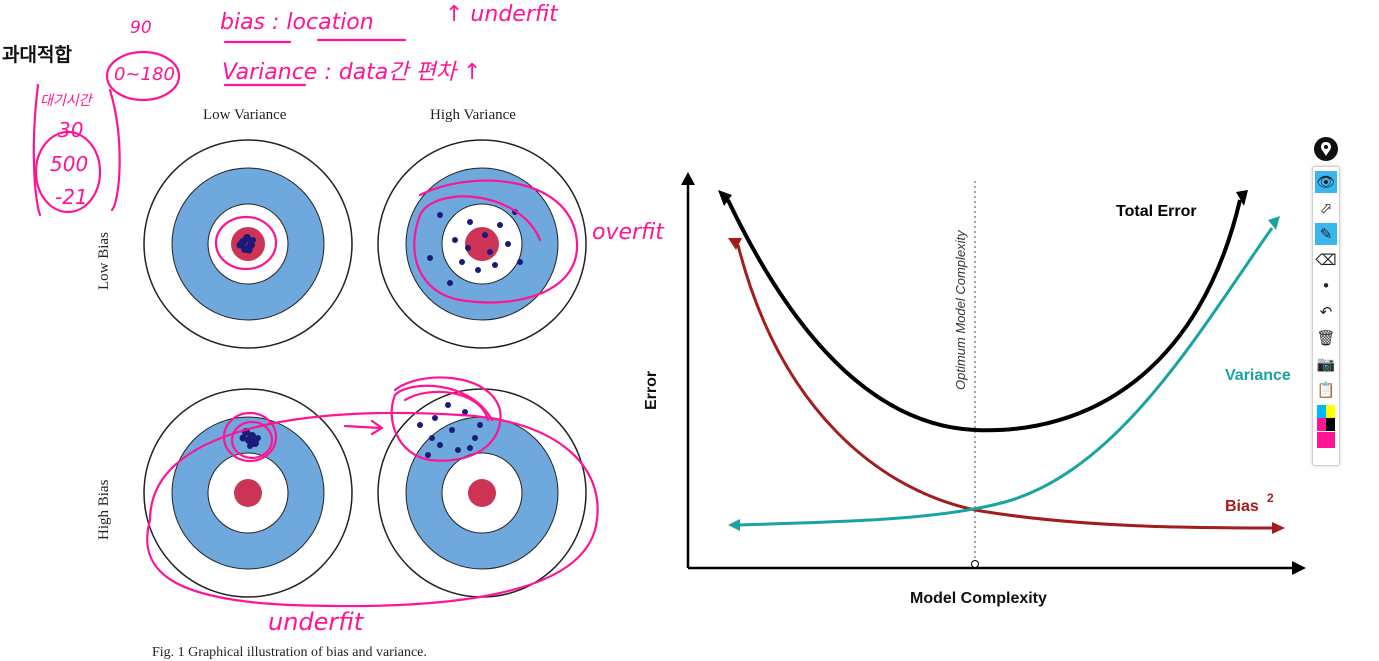  Describe the element at coordinates (144, 74) in the screenshot. I see `note-range: 0~180` at that location.